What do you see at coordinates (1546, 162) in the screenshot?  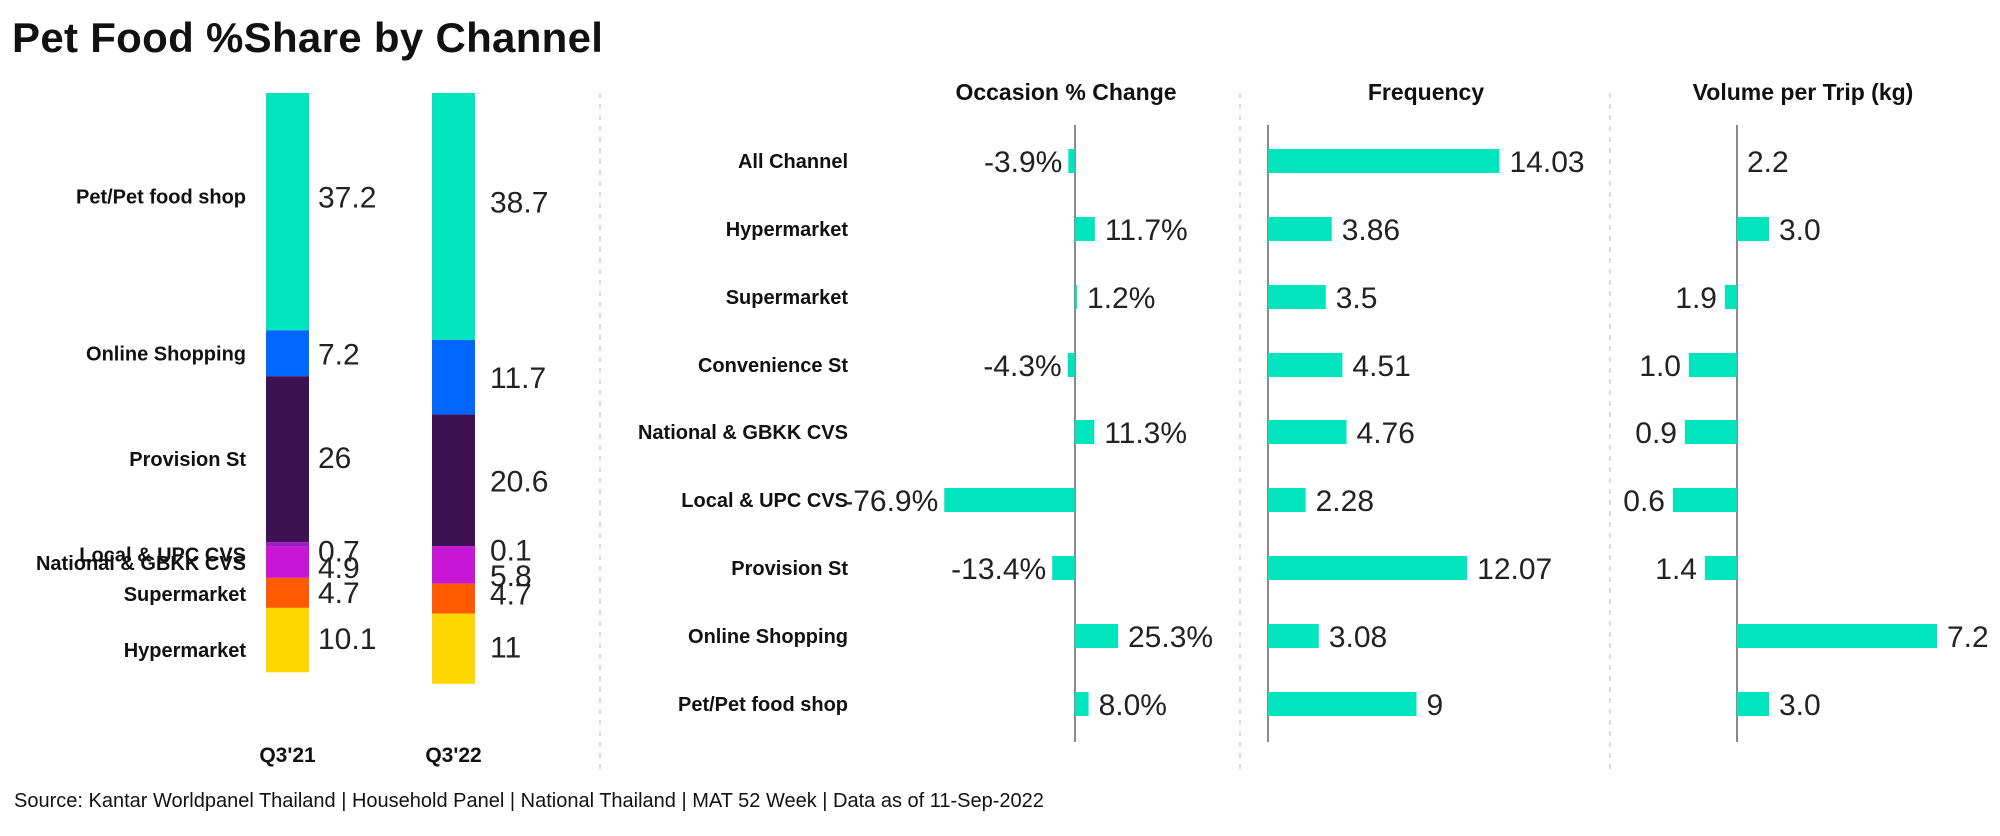 I see `value-frequency-all-channel: 14.03` at bounding box center [1546, 162].